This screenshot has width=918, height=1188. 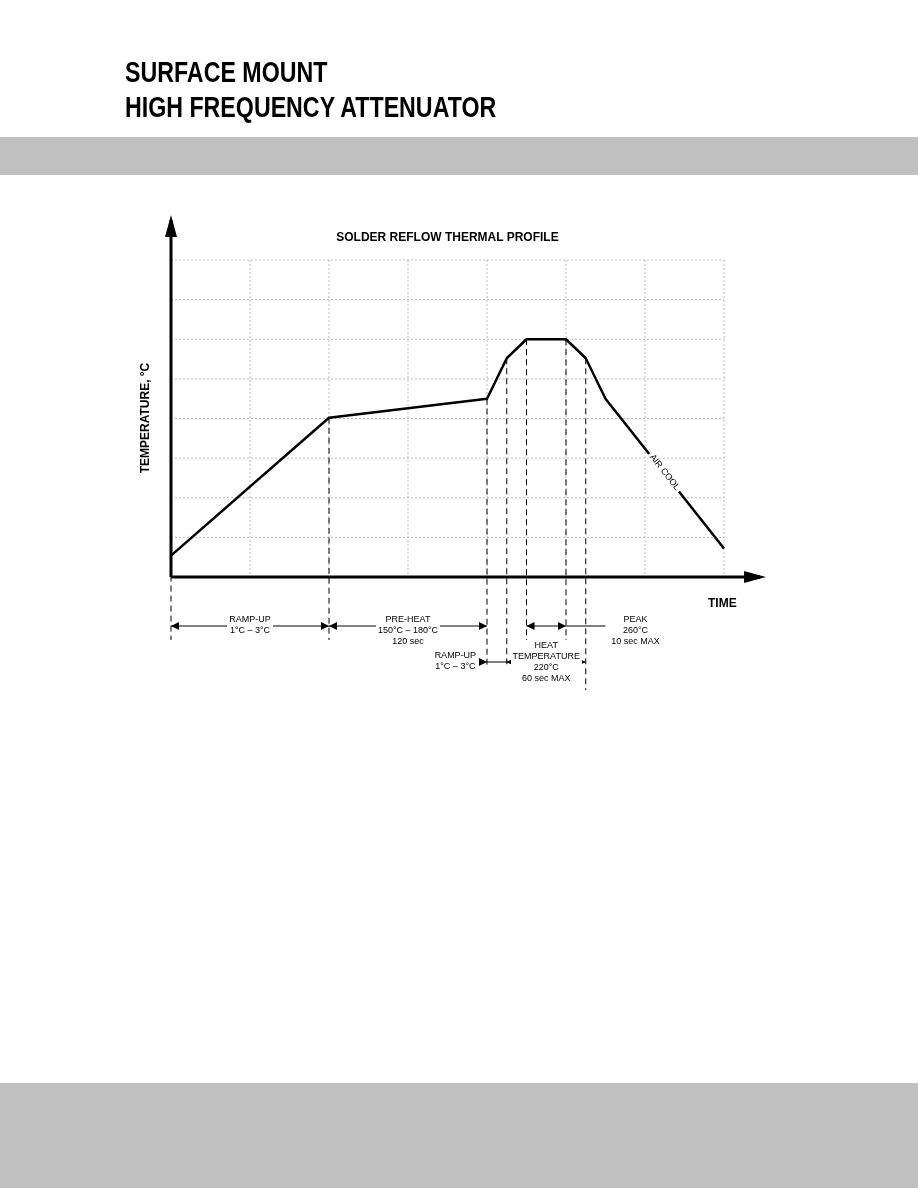 What do you see at coordinates (145, 418) in the screenshot?
I see `y-axis-title: TEMPERATURE, °C` at bounding box center [145, 418].